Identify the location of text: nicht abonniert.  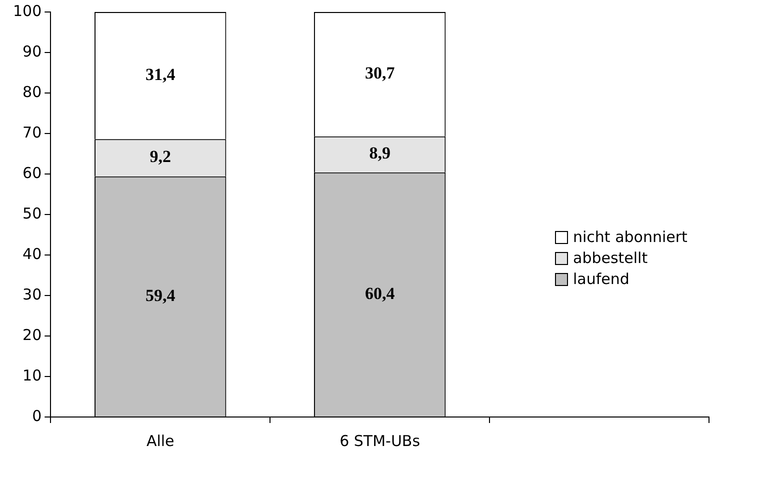
(630, 237).